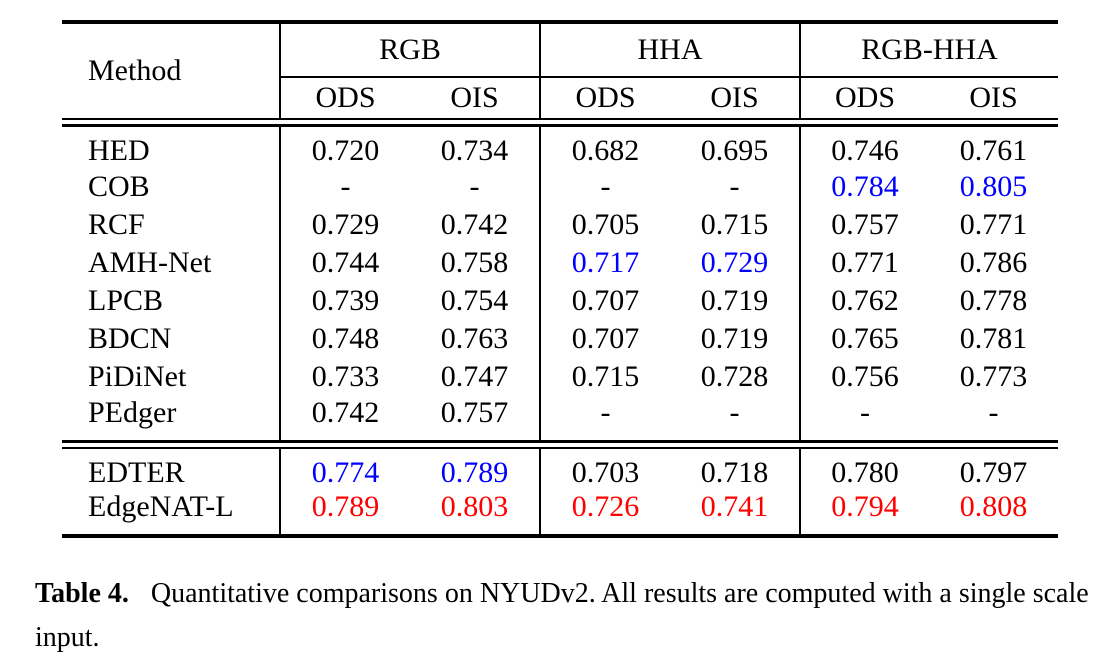  Describe the element at coordinates (864, 147) in the screenshot. I see `value-cell: 0.746` at that location.